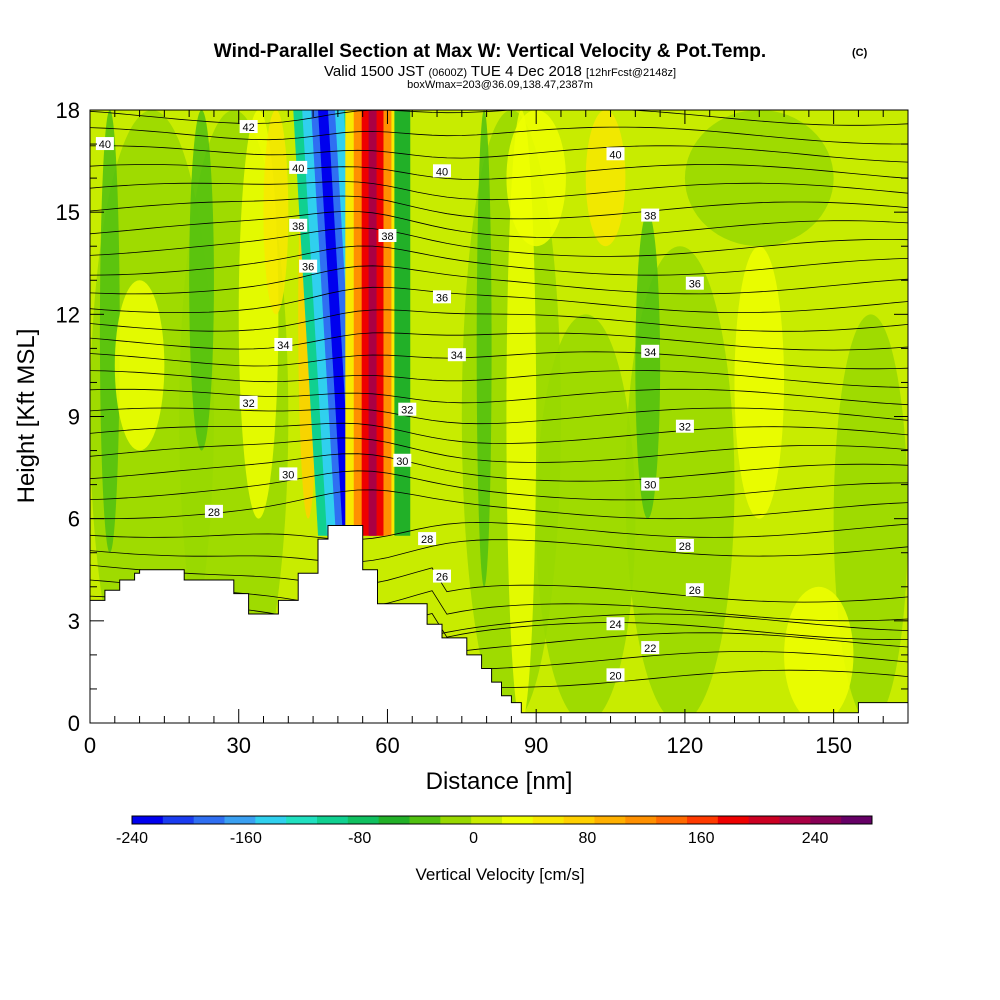 This screenshot has height=1000, width=1000. Describe the element at coordinates (68, 212) in the screenshot. I see `y-tick-label: 15` at that location.